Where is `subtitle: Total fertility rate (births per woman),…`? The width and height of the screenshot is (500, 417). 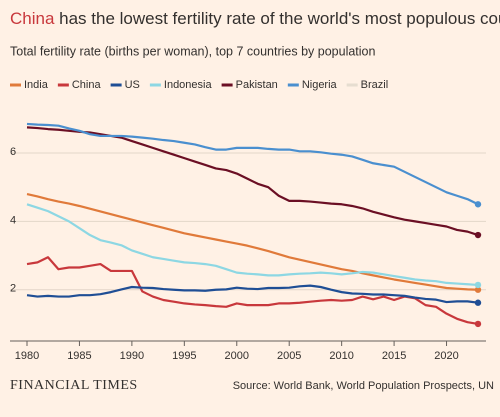
subtitle: Total fertility rate (births per woman),… is located at coordinates (193, 51).